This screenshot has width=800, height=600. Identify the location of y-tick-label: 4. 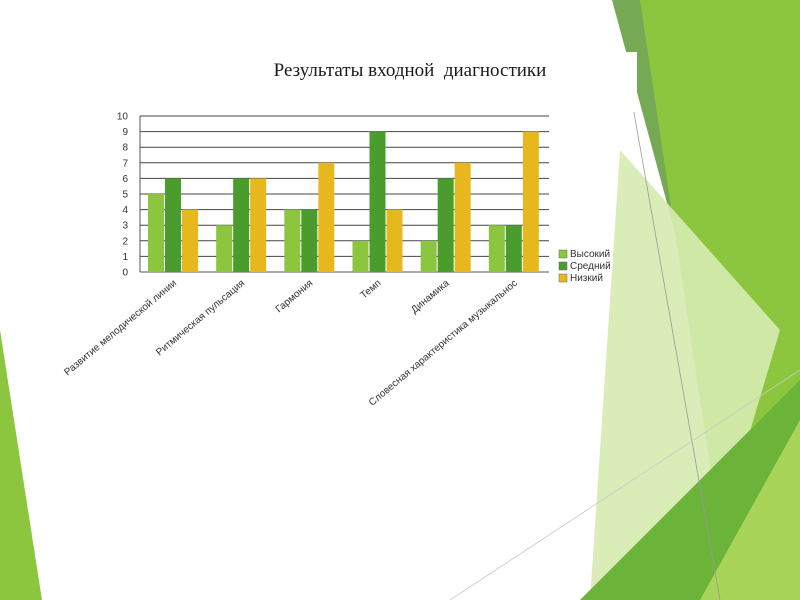
(125, 210).